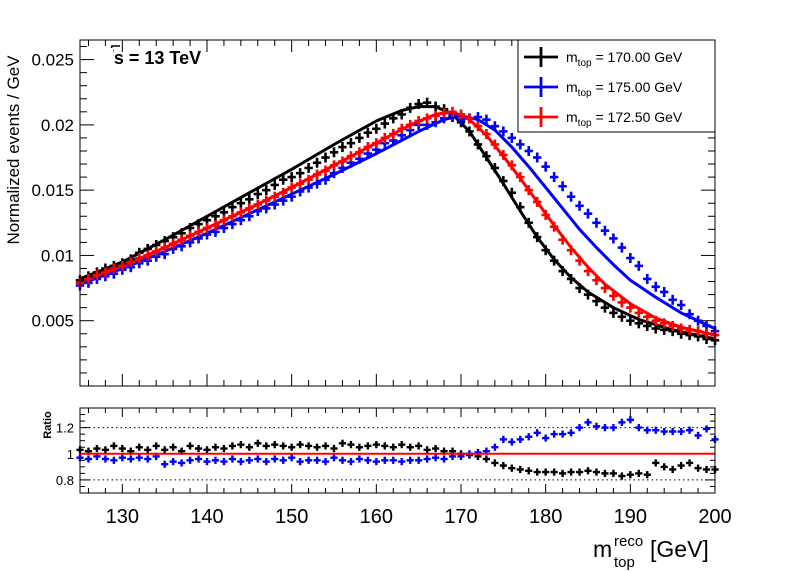 This screenshot has width=796, height=572. I want to click on x-axis-label-main: m, so click(602, 549).